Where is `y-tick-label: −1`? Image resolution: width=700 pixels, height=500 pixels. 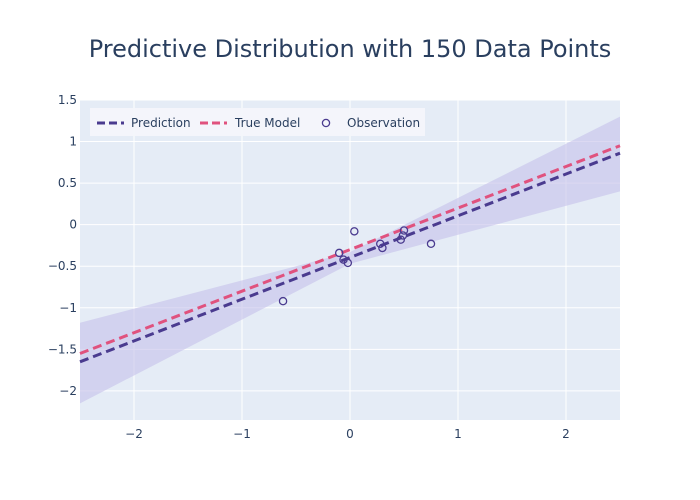 y-tick-label: −1 is located at coordinates (68, 308).